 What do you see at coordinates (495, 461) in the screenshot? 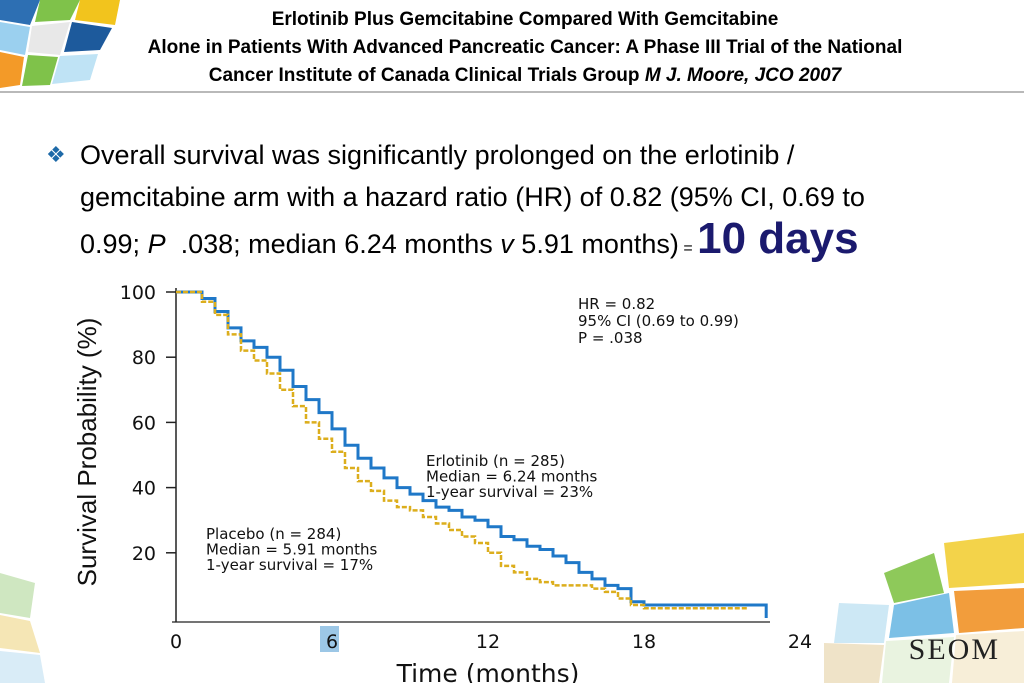
I see `series-annotation-erlotinib: Erlotinib (n = 285)` at bounding box center [495, 461].